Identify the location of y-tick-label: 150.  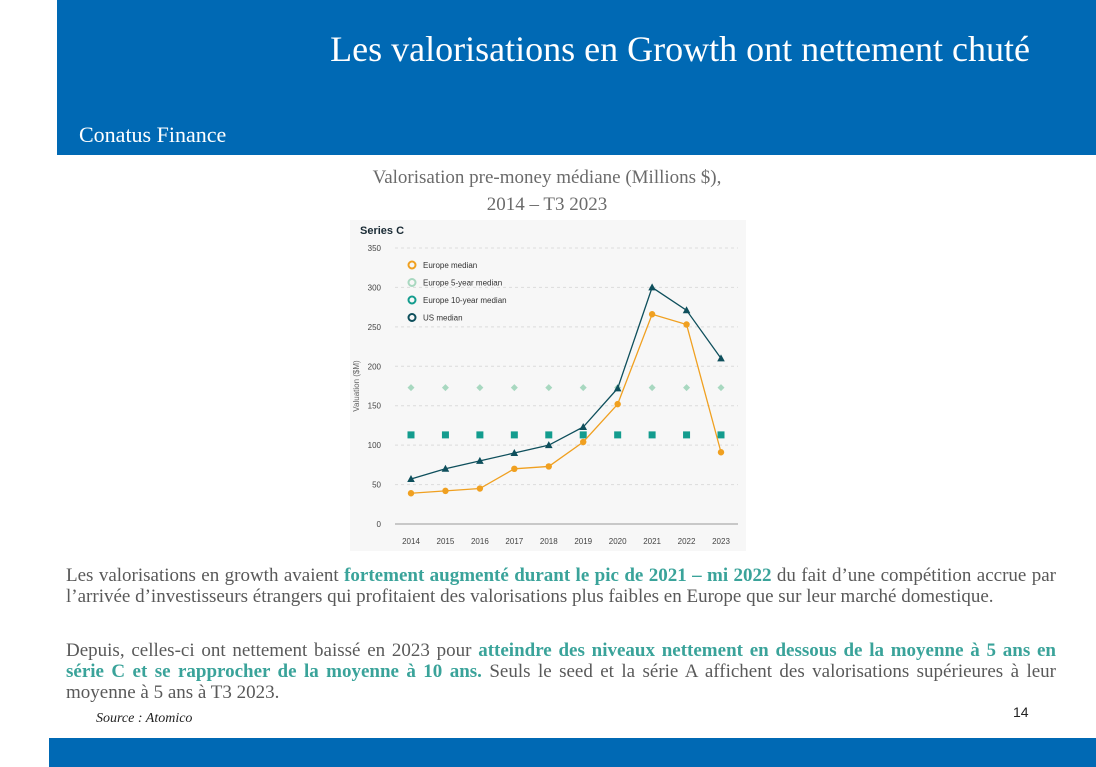
(375, 406).